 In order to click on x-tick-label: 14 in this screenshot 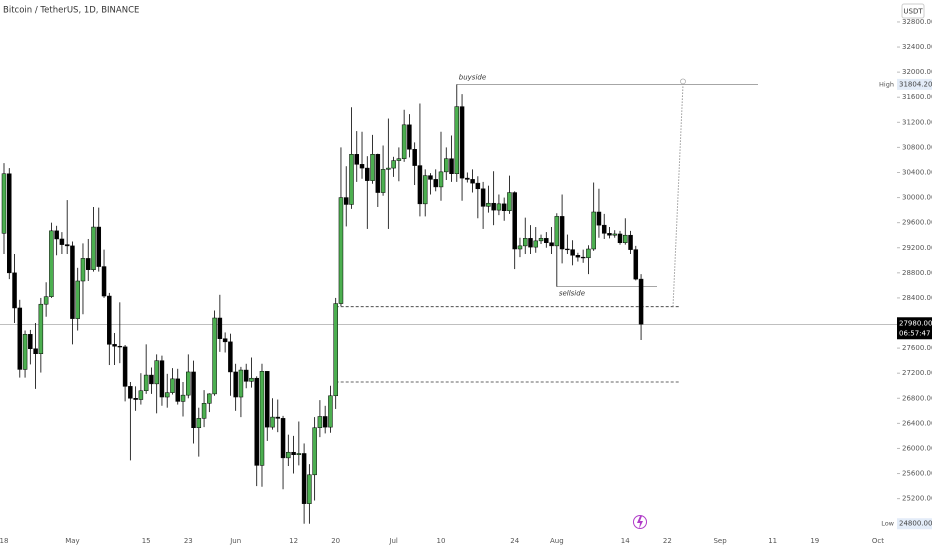, I will do `click(625, 541)`.